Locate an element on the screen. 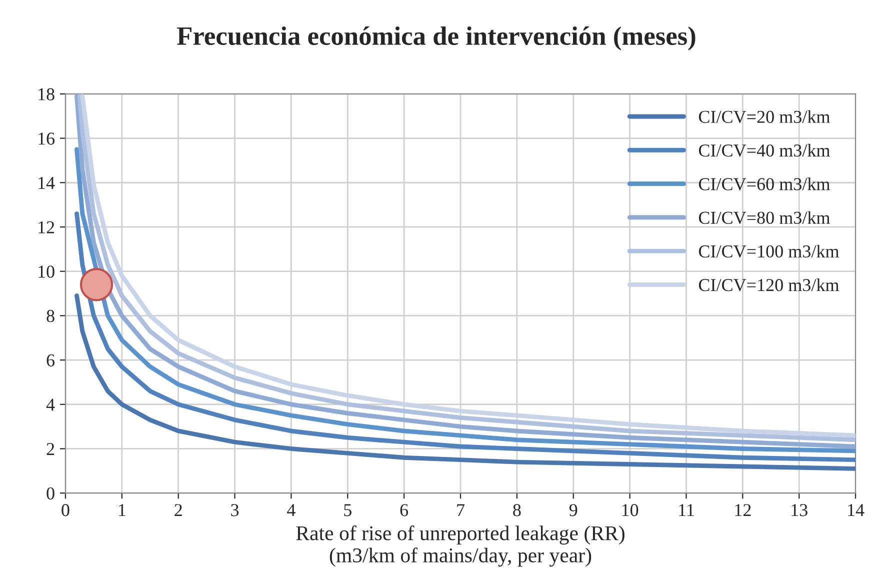 This screenshot has height=587, width=873. y-tick-label: 8 is located at coordinates (50, 316).